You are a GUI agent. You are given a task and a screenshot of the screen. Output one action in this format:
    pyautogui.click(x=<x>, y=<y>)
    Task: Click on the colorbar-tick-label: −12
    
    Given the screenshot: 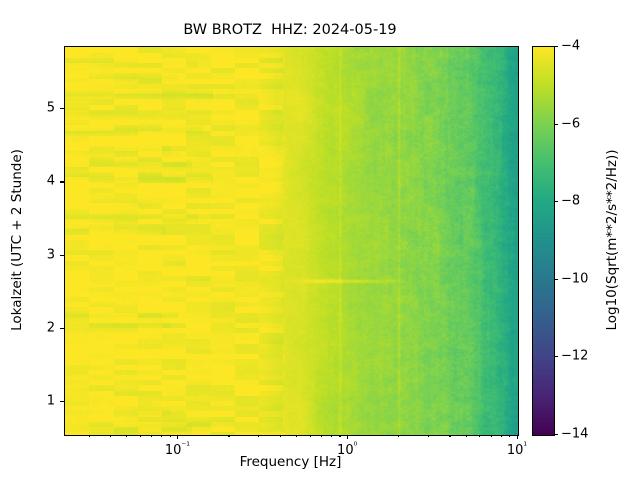 What is the action you would take?
    pyautogui.click(x=575, y=356)
    